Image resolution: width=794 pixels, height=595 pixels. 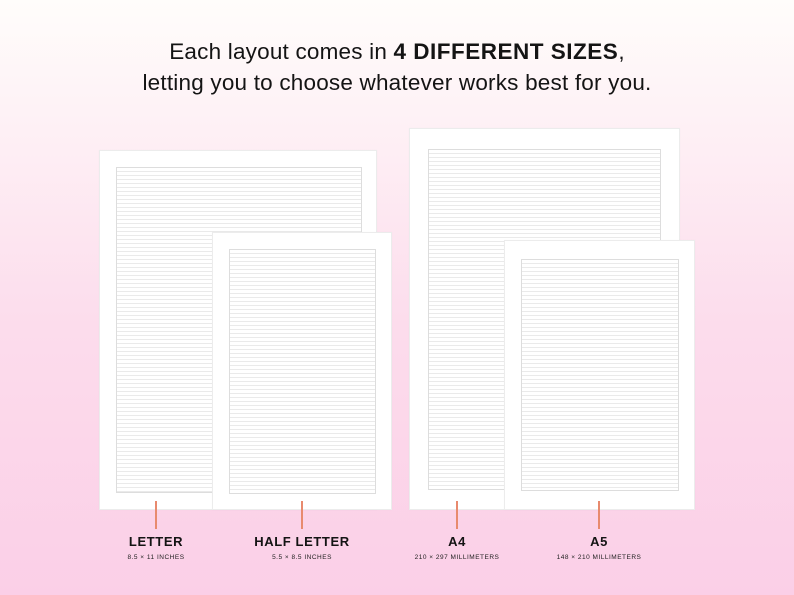 I want to click on a5-page, so click(x=599, y=375).